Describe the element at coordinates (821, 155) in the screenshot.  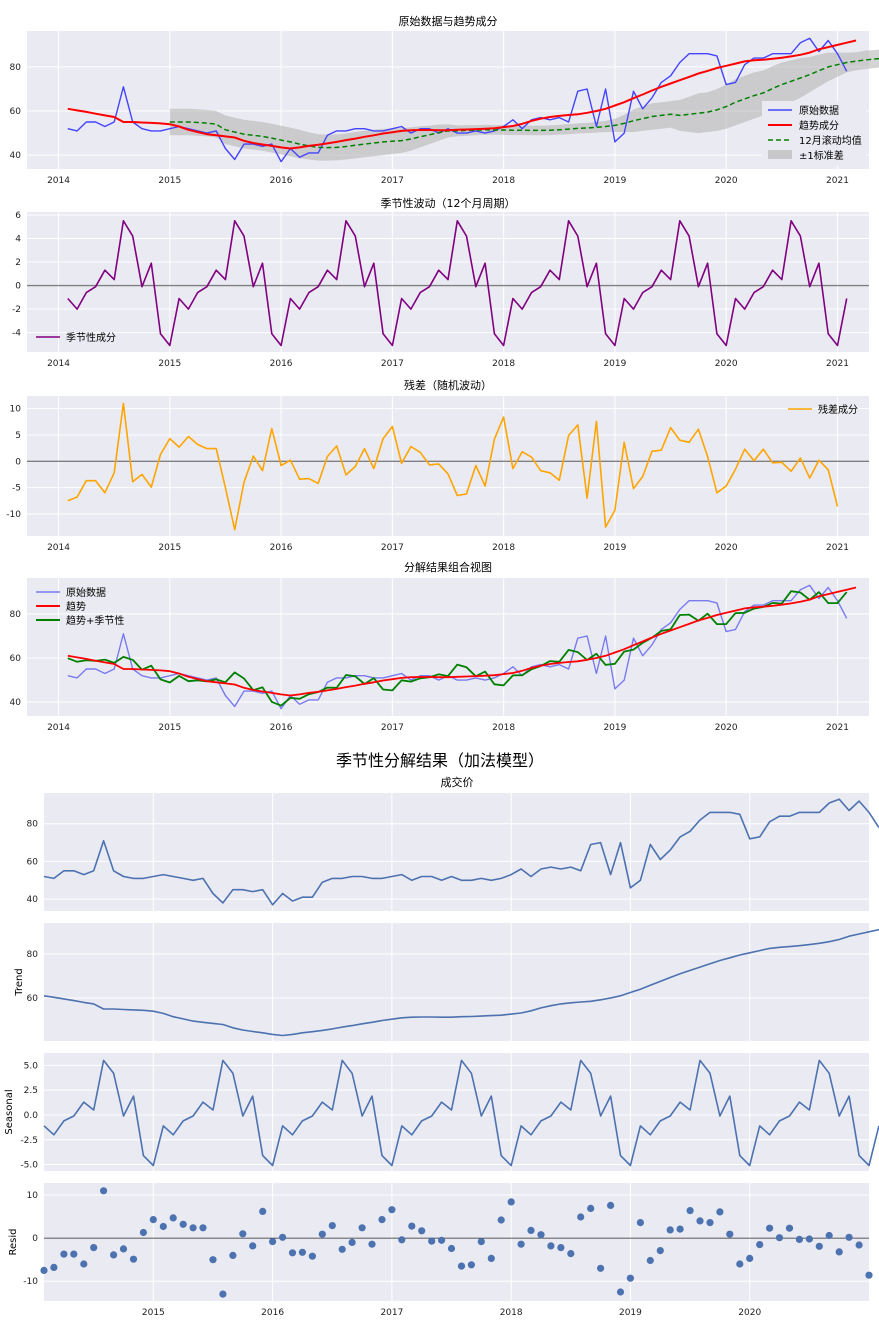
I see `legend-label-std: ±1标准差` at that location.